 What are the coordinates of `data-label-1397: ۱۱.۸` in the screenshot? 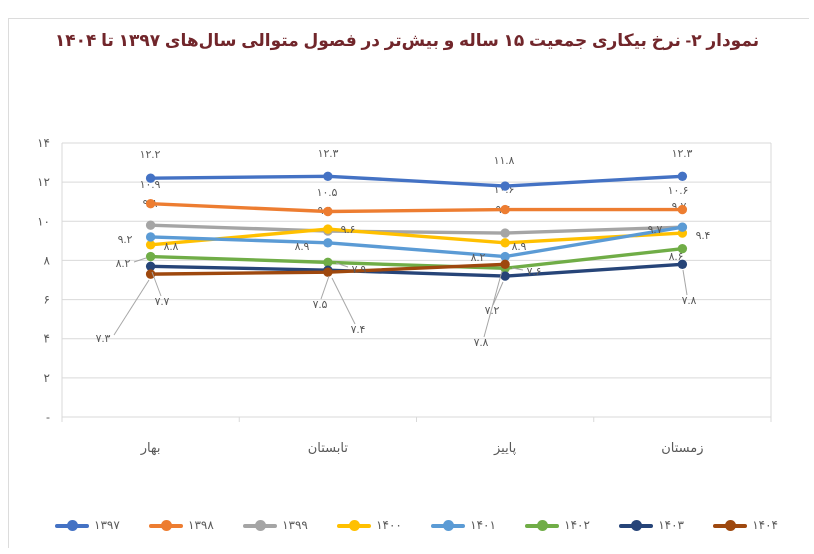 It's located at (504, 161).